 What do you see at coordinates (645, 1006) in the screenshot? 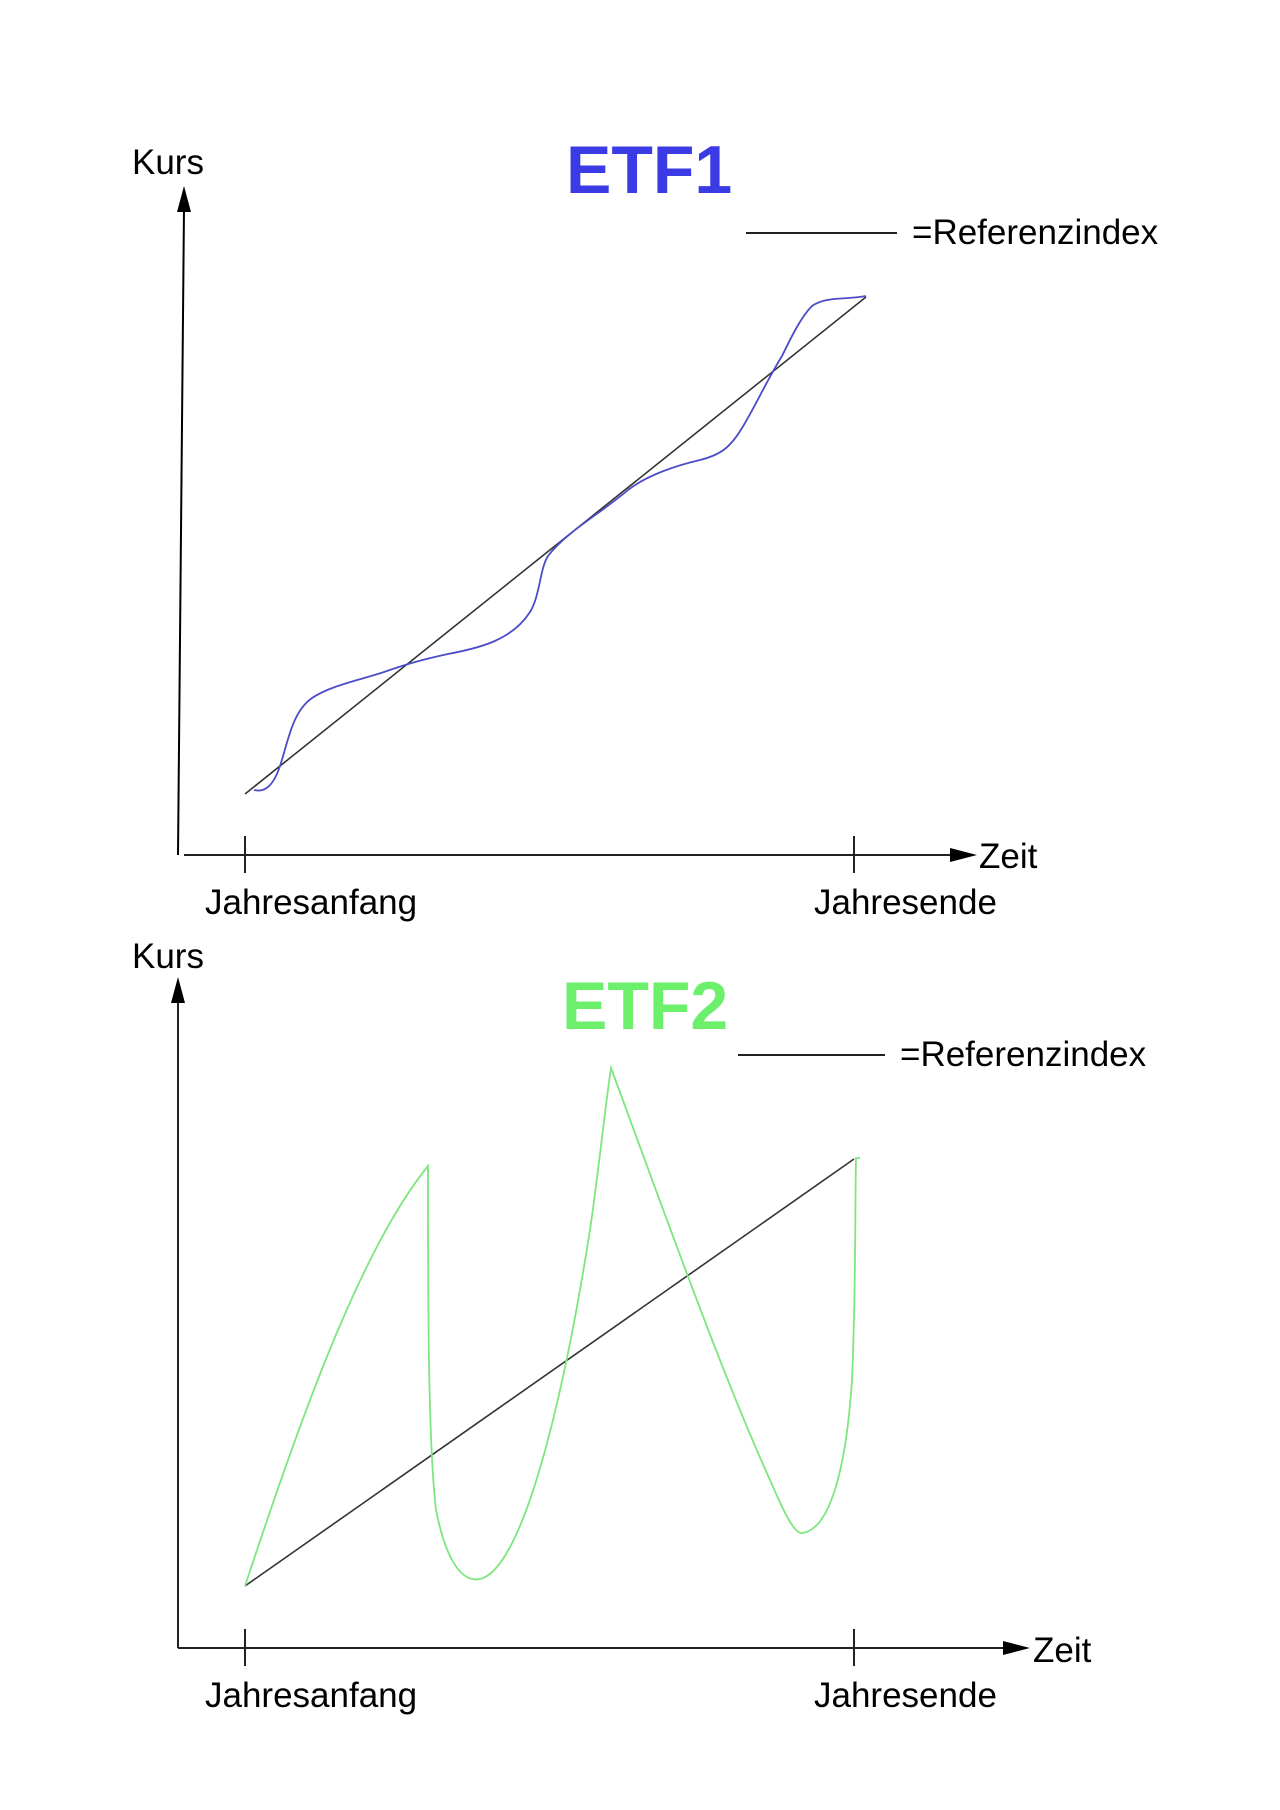
I see `chart-title-etf2: ETF2` at bounding box center [645, 1006].